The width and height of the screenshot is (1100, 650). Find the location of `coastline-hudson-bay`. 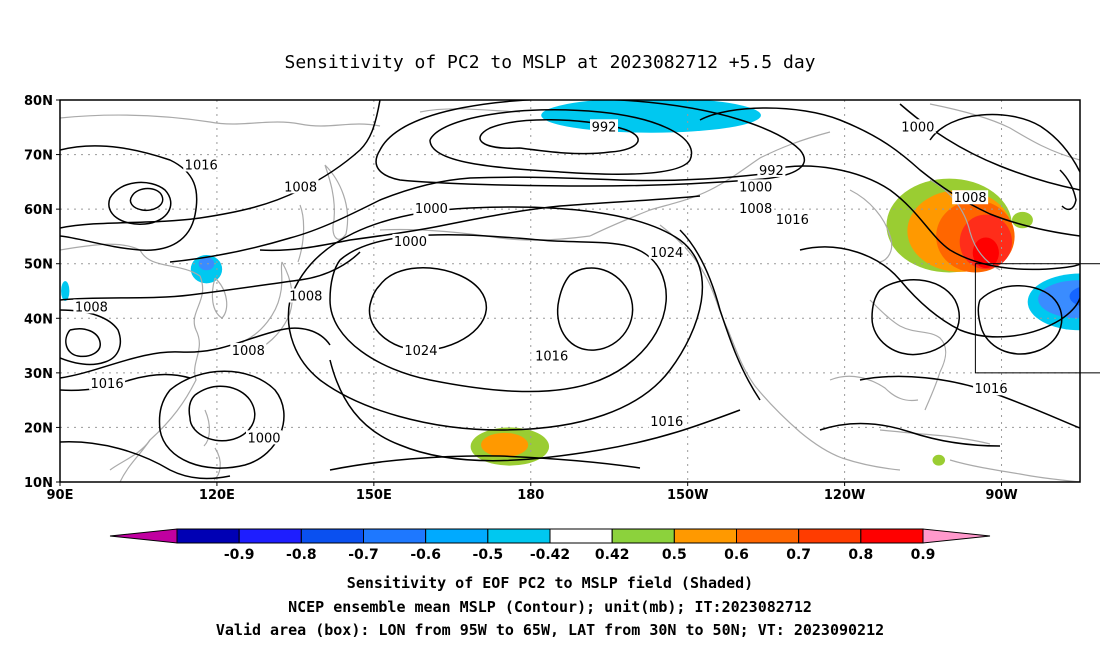

coastline-hudson-bay is located at coordinates (871, 226).